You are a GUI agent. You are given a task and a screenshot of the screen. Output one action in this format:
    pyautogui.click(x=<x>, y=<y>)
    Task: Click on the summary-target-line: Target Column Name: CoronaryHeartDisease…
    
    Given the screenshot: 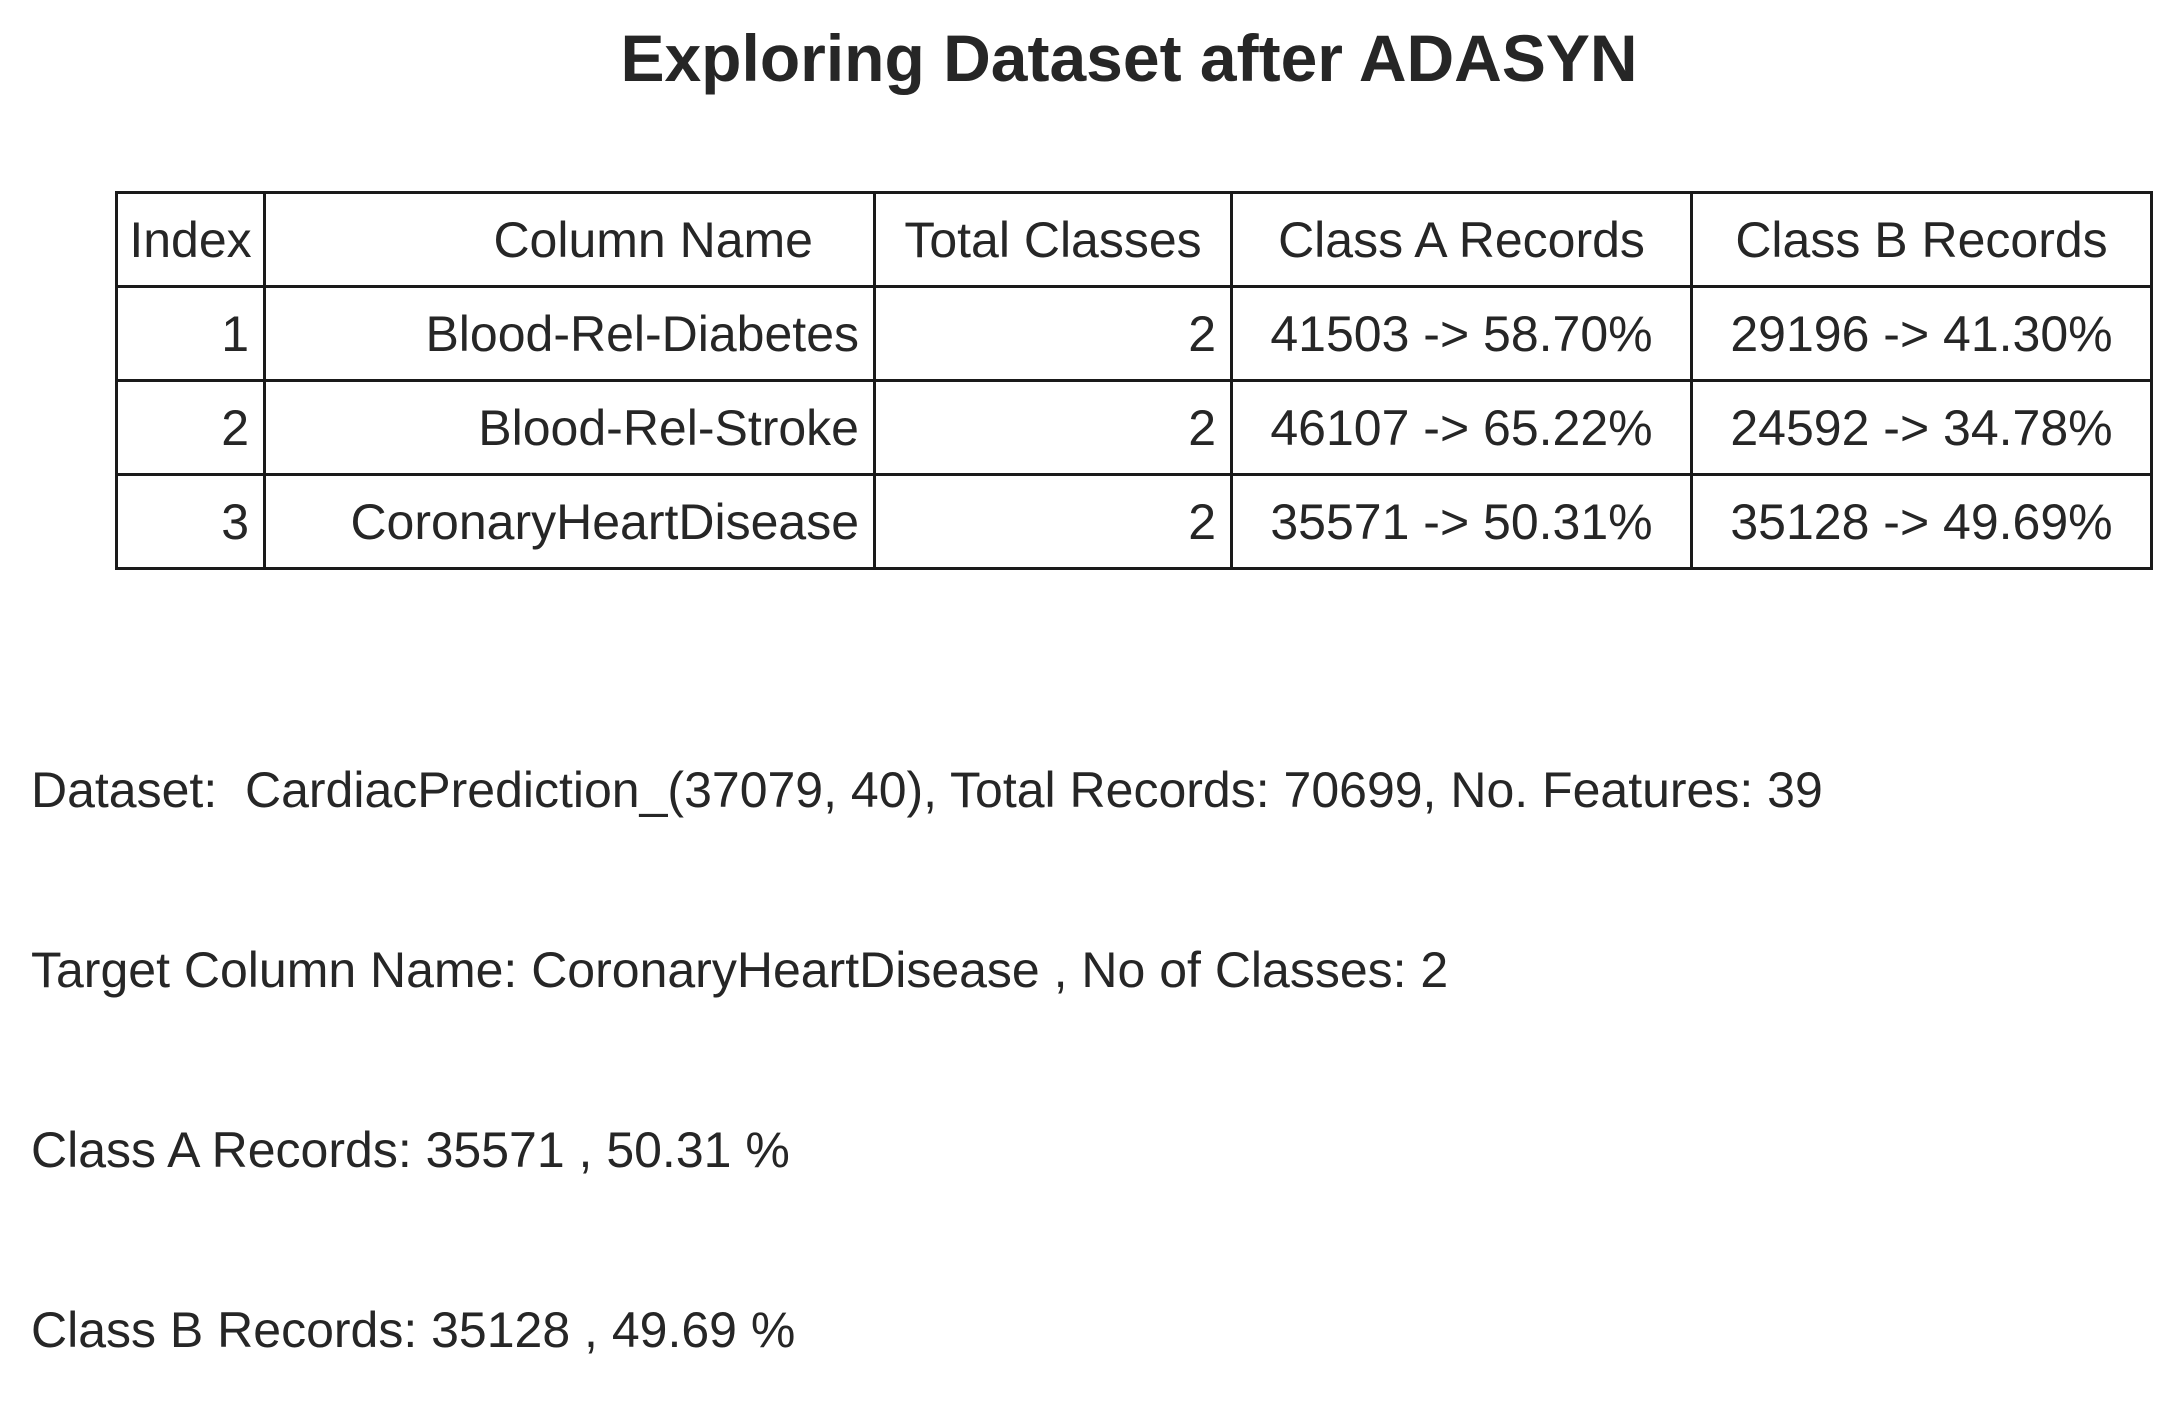 What is the action you would take?
    pyautogui.click(x=740, y=970)
    